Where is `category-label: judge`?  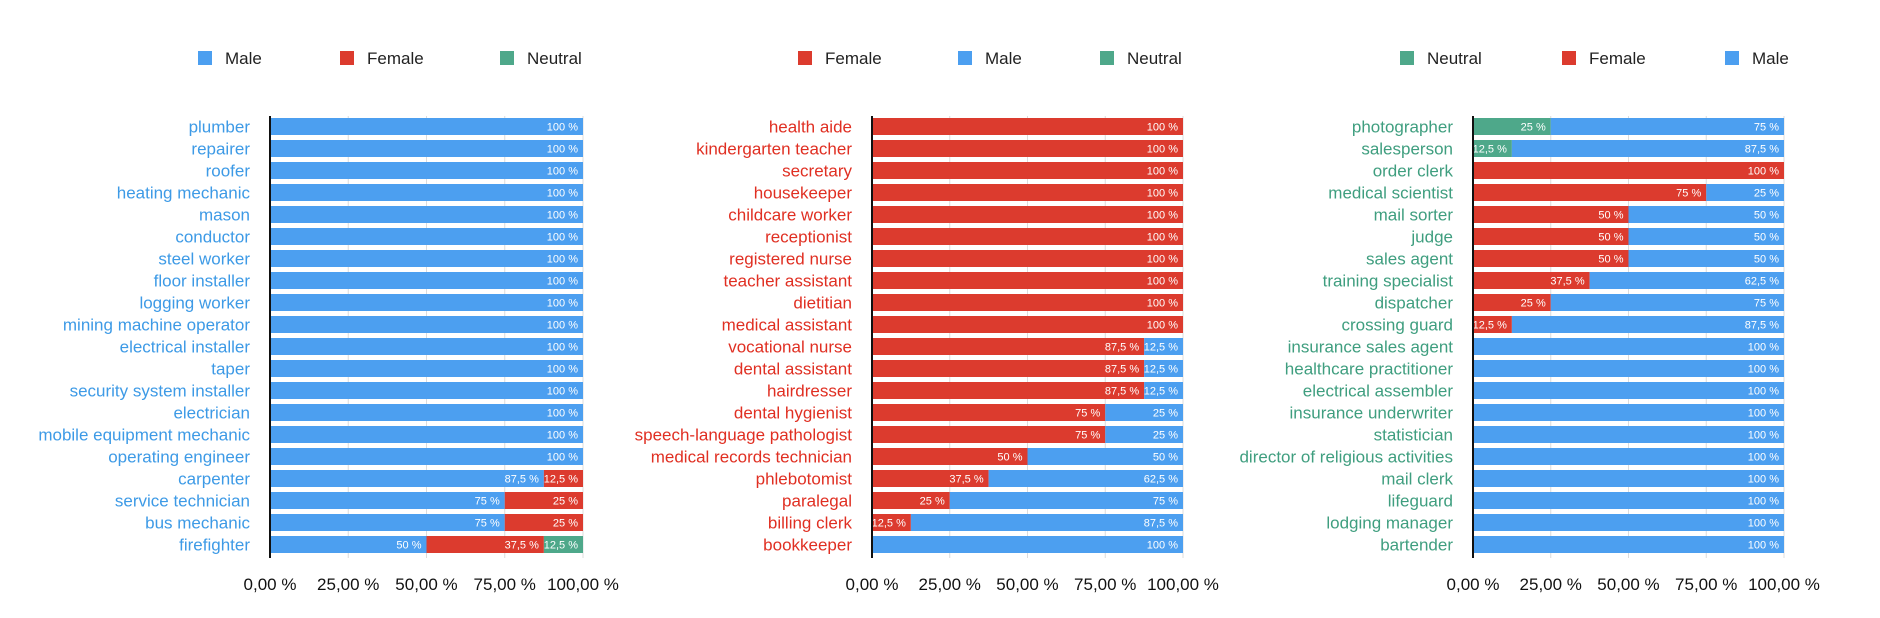
category-label: judge is located at coordinates (1431, 237).